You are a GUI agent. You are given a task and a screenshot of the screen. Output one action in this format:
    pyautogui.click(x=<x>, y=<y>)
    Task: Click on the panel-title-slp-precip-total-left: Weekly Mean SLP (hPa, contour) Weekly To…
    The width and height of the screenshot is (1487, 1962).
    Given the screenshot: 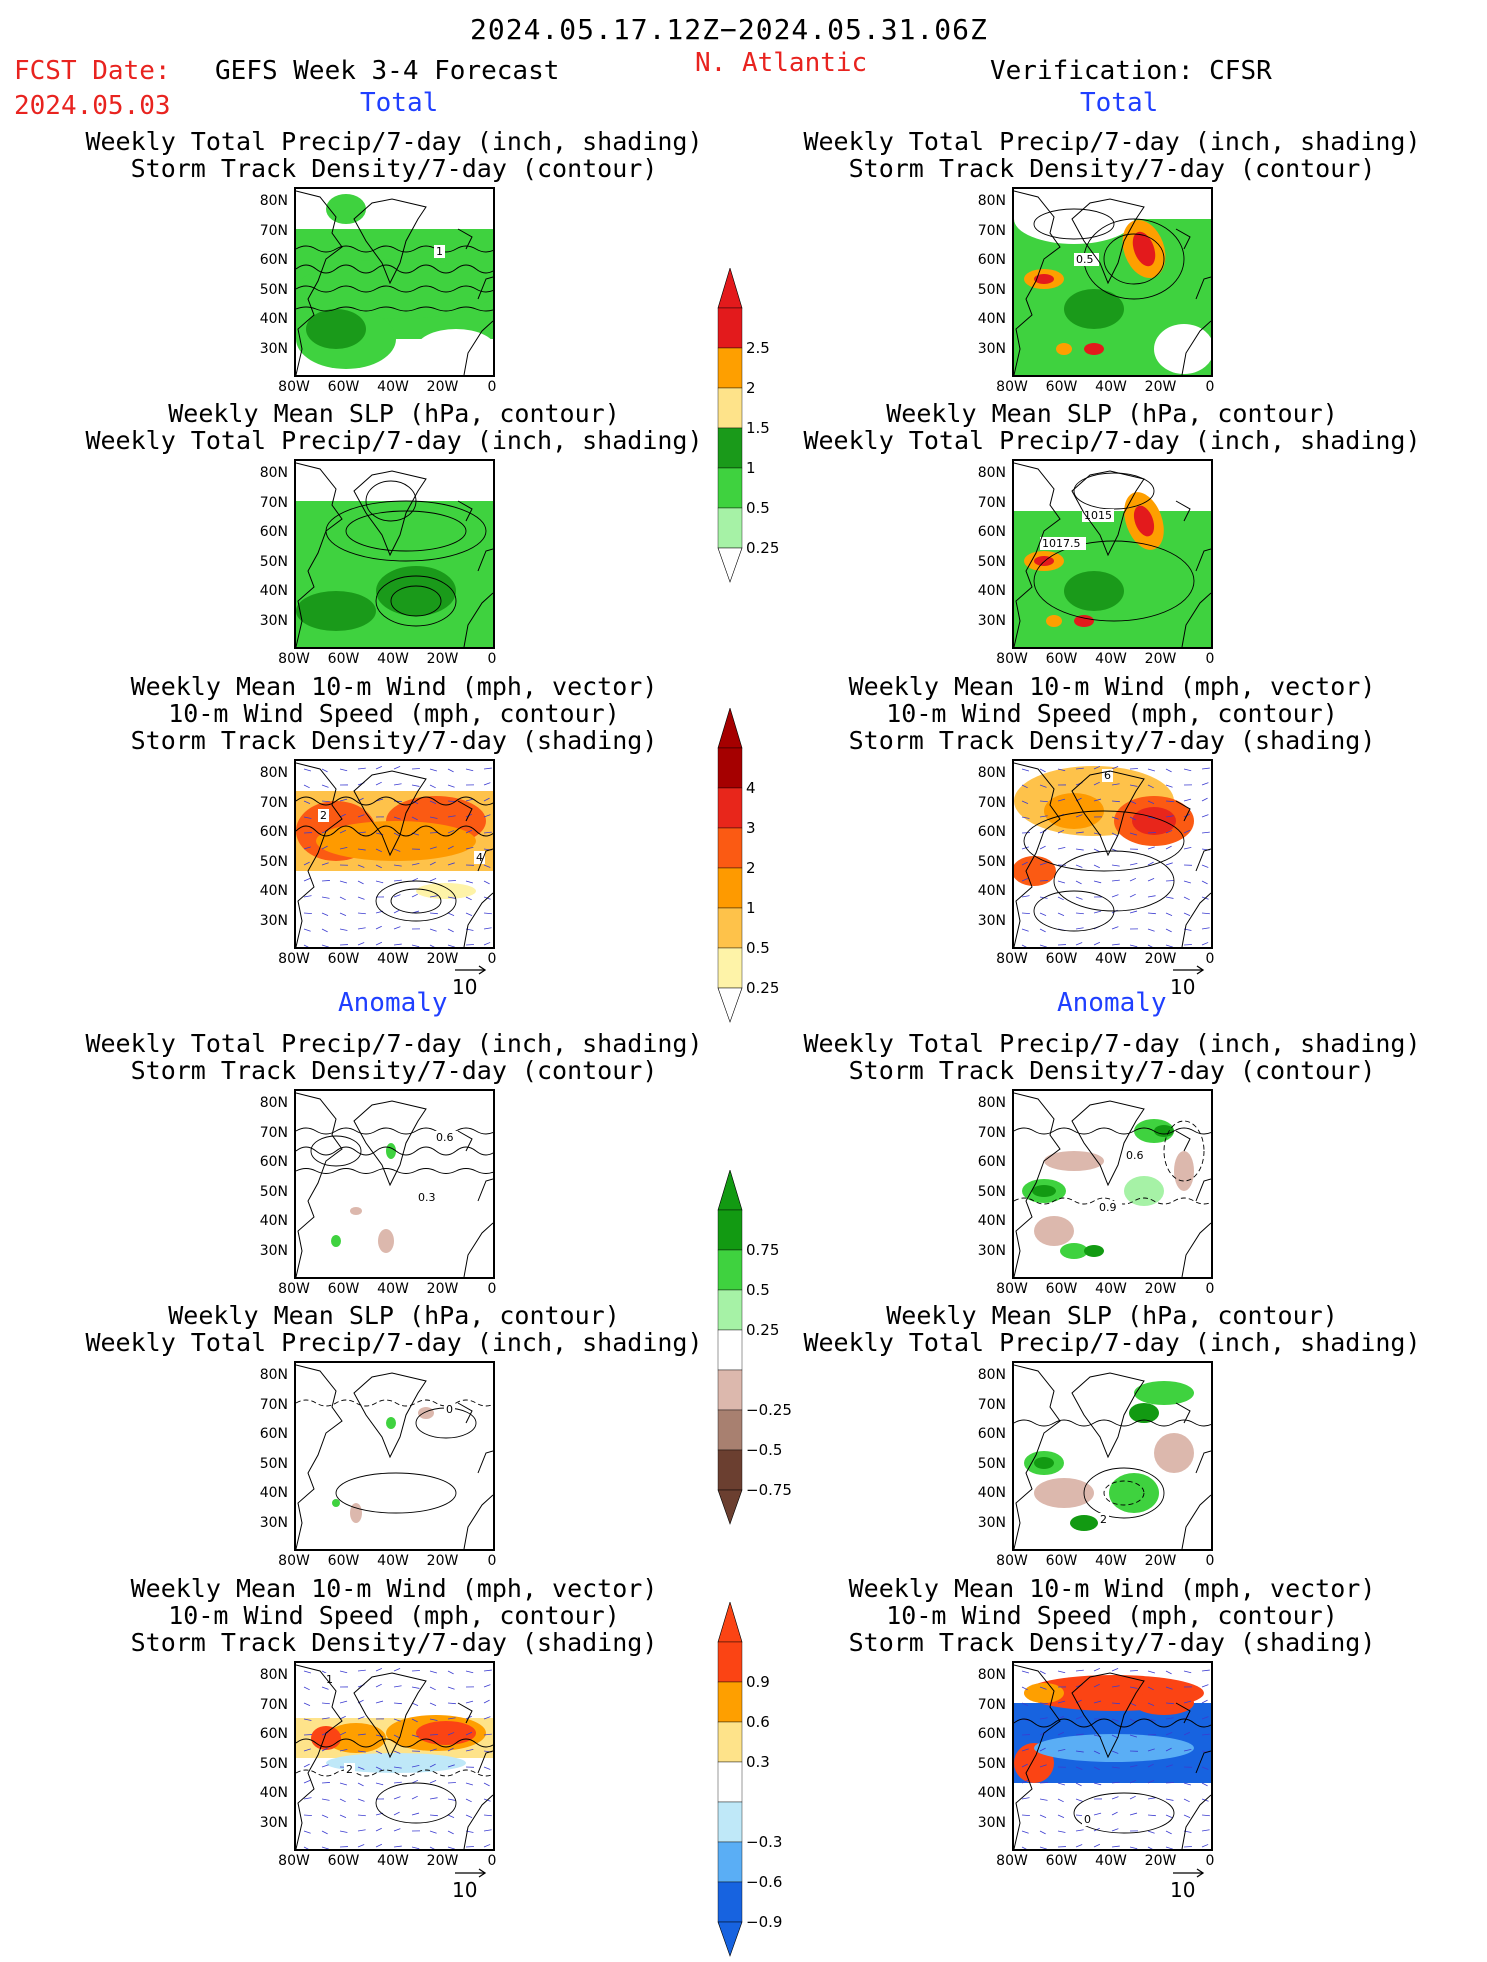 What is the action you would take?
    pyautogui.click(x=394, y=427)
    